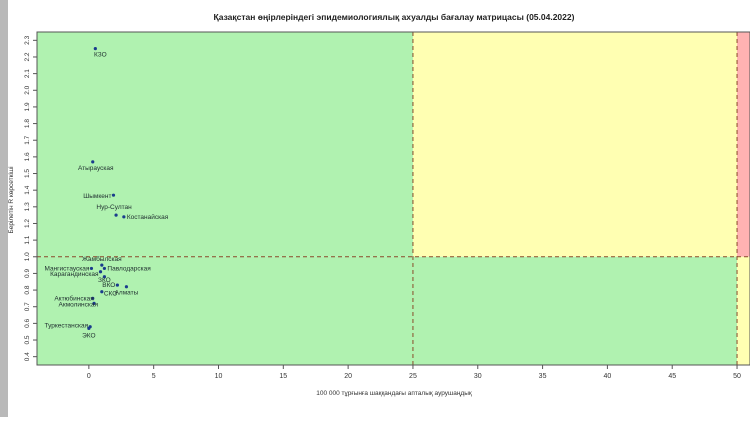 This screenshot has height=422, width=750. What do you see at coordinates (27, 56) in the screenshot?
I see `y-tick-label: 2.2` at bounding box center [27, 56].